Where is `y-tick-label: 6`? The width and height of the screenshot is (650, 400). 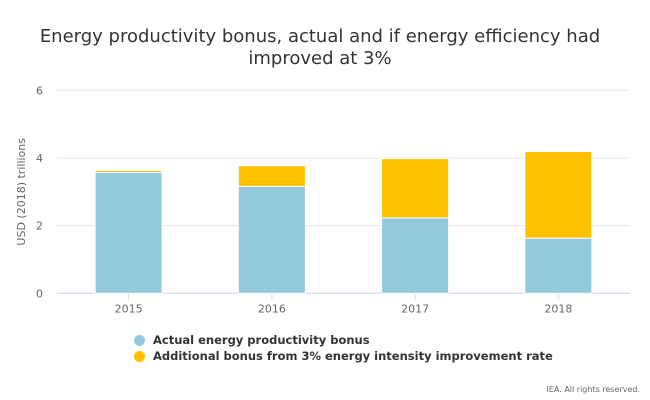
y-tick-label: 6 is located at coordinates (39, 90).